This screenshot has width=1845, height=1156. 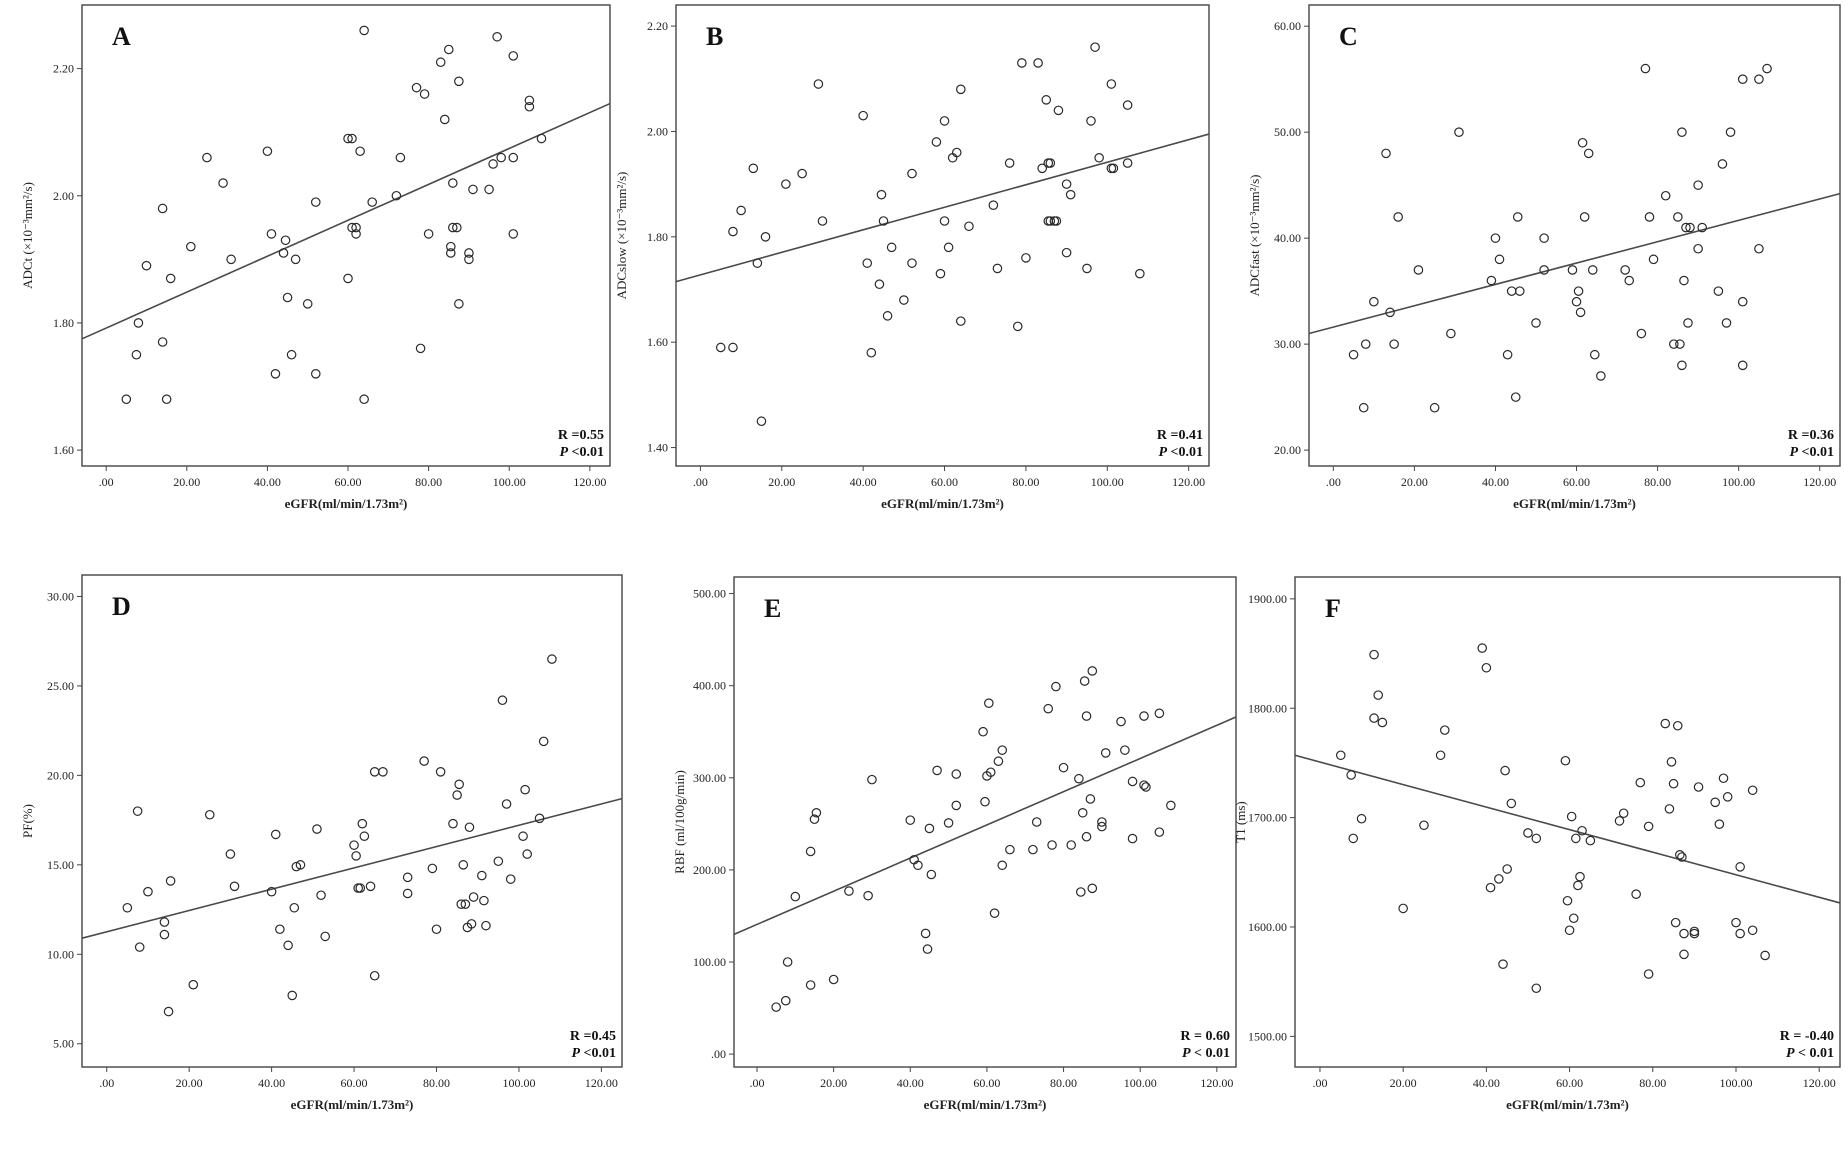 I want to click on y-axis-label: RBF (ml/100g/min), so click(x=679, y=822).